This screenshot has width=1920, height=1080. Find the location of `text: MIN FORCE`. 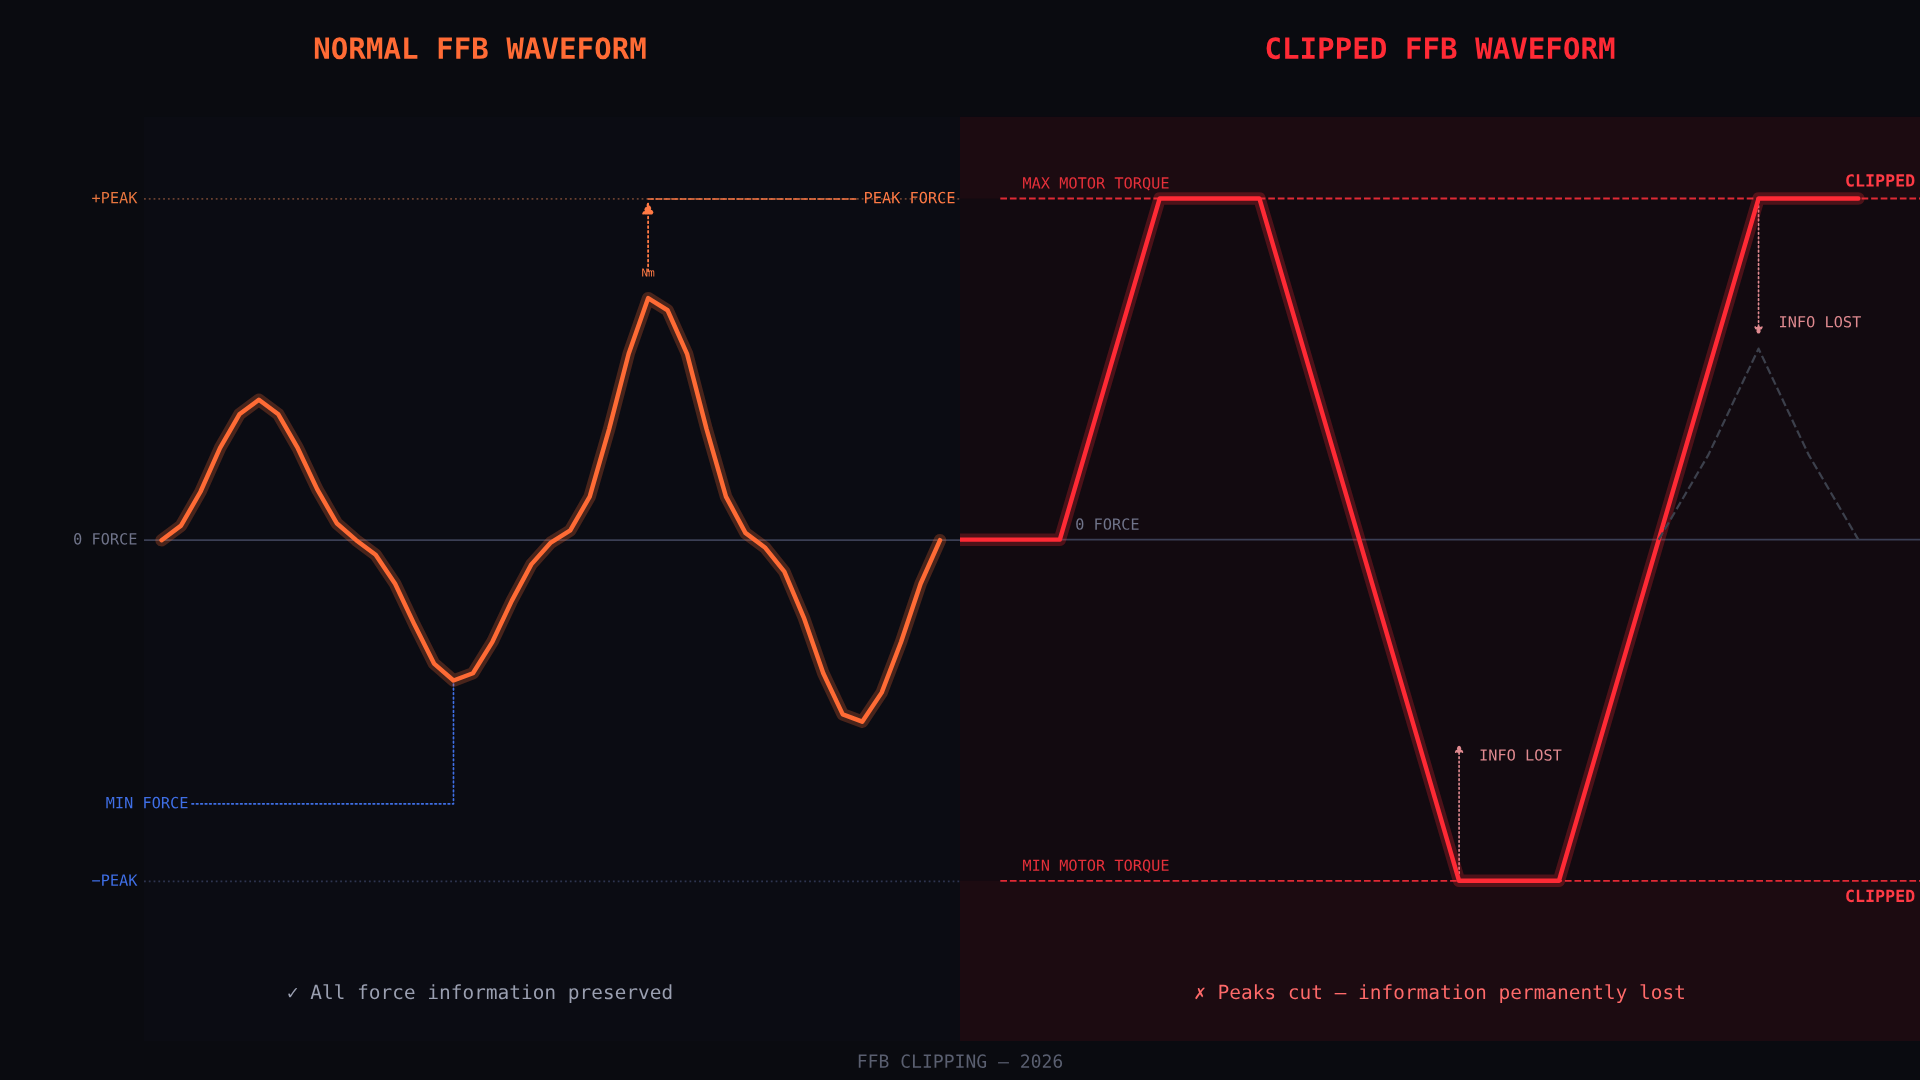

text: MIN FORCE is located at coordinates (147, 802).